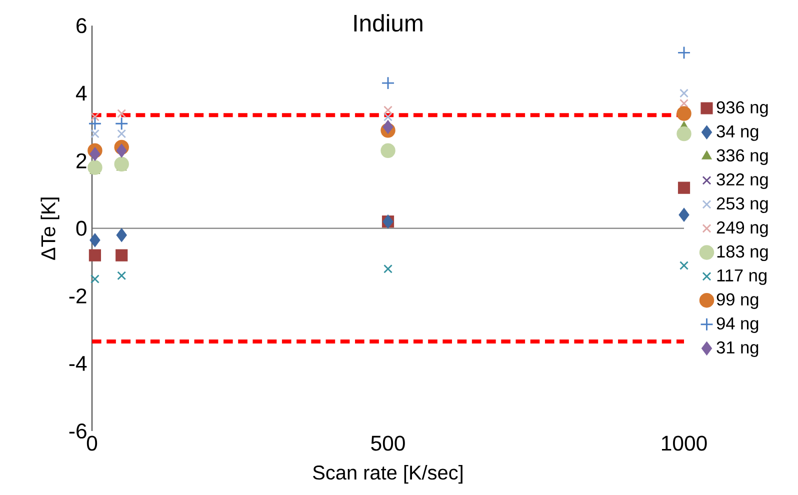 The width and height of the screenshot is (798, 495). What do you see at coordinates (81, 228) in the screenshot?
I see `y-tick-label: 0` at bounding box center [81, 228].